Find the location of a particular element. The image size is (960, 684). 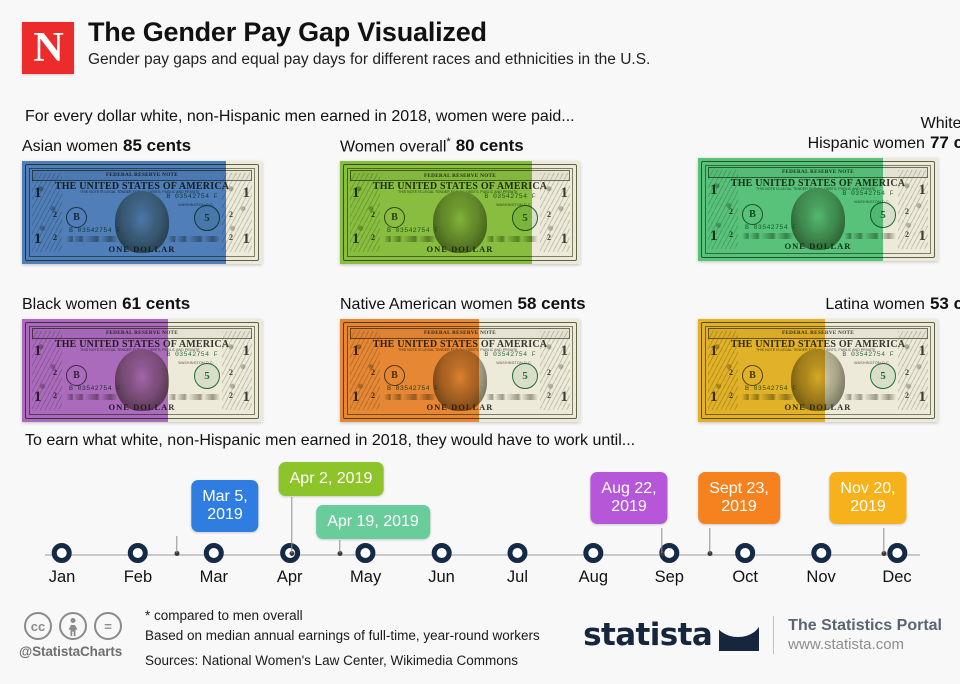

timeline-month-sep: Sep is located at coordinates (669, 565).